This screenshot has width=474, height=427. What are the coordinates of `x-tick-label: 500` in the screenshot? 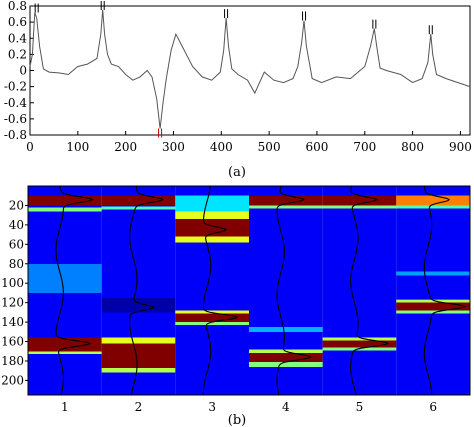 It's located at (269, 147).